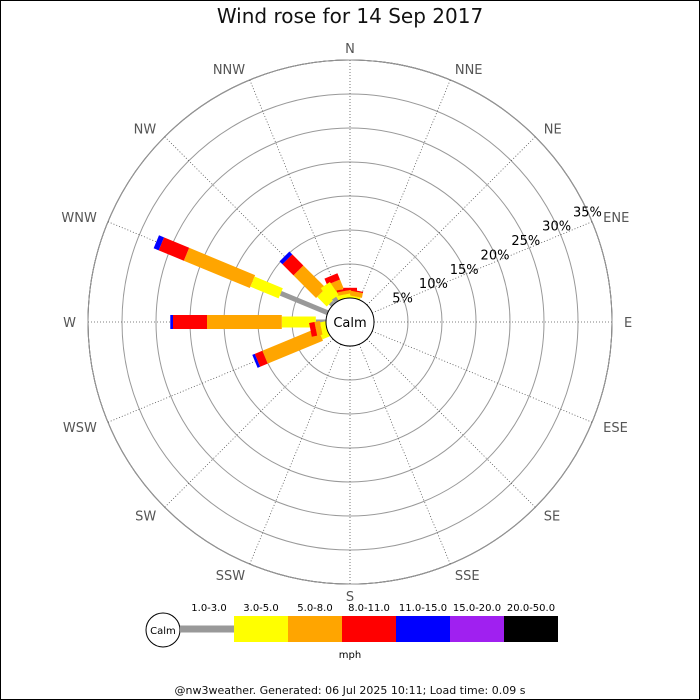 This screenshot has height=700, width=700. What do you see at coordinates (314, 608) in the screenshot?
I see `legend-label-2: 5.0-8.0` at bounding box center [314, 608].